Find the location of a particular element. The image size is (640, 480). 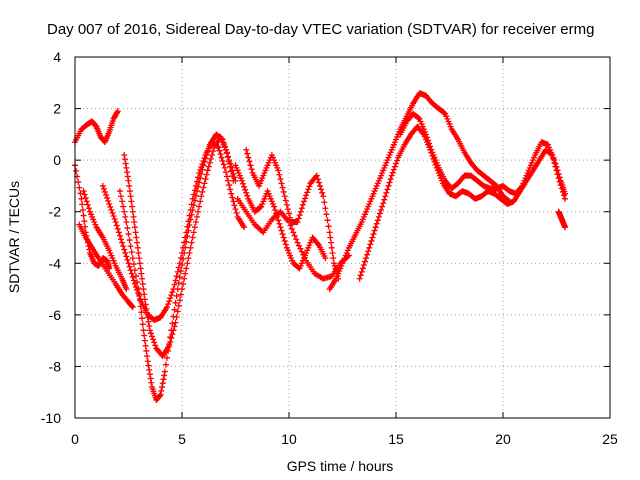

y-axis-title: SDTVAR / TECUs is located at coordinates (14, 237).